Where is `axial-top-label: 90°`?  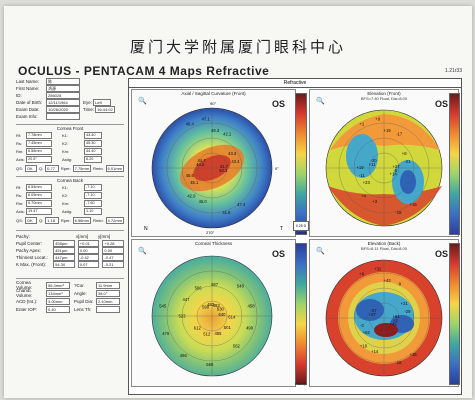 axial-top-label: 90° is located at coordinates (213, 103).